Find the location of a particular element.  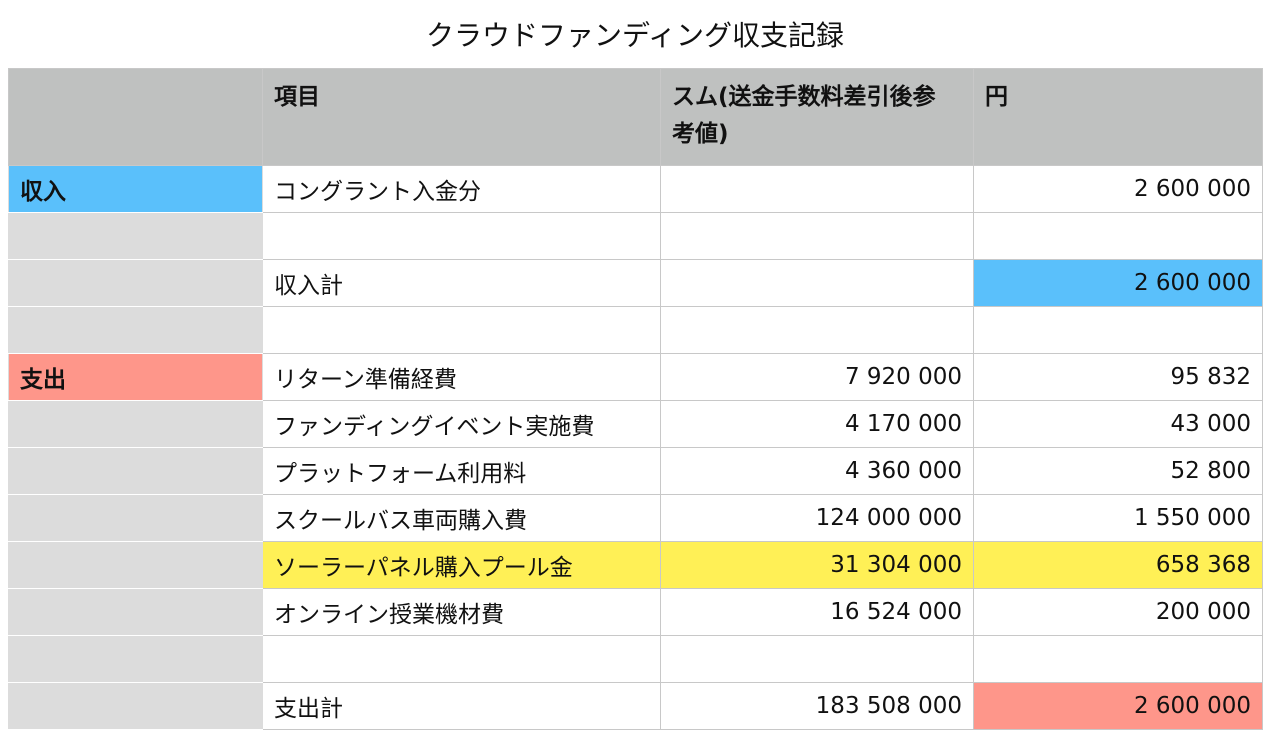

cell-item: 収入計 is located at coordinates (461, 283).